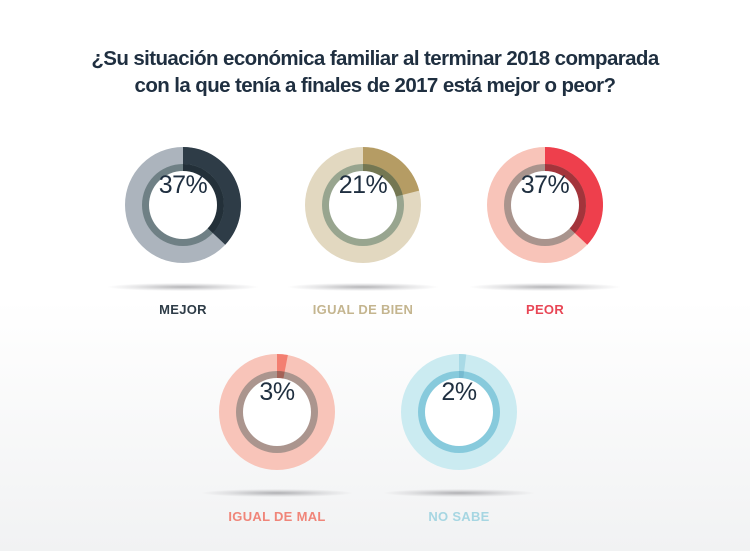 The height and width of the screenshot is (551, 750). Describe the element at coordinates (545, 287) in the screenshot. I see `shadow-peor` at that location.